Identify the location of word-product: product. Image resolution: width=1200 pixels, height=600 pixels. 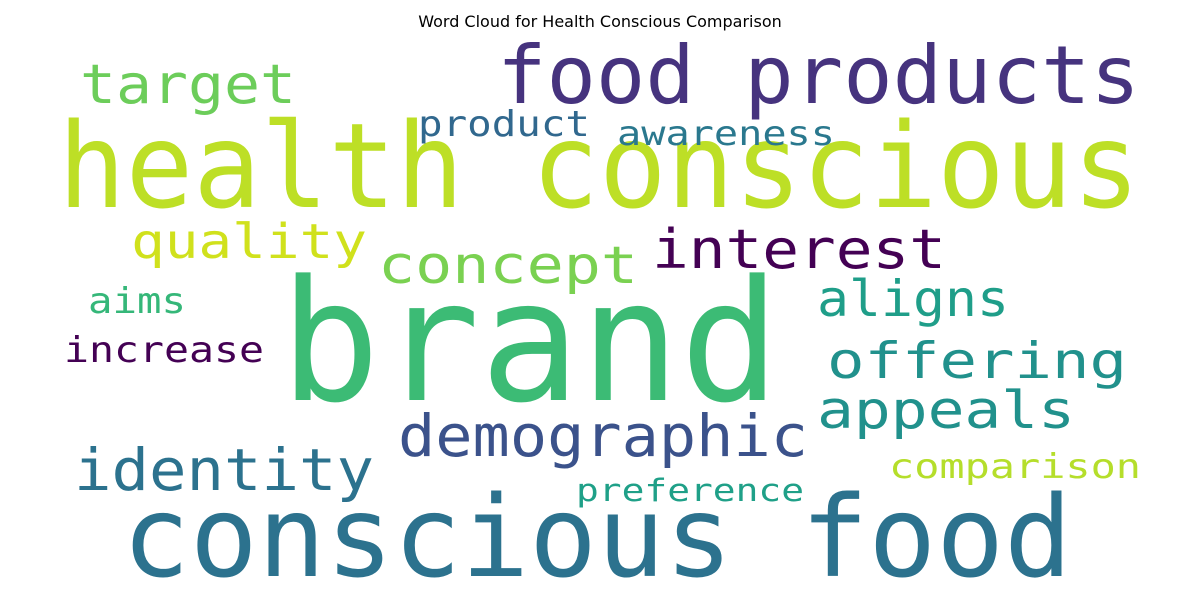
(504, 124).